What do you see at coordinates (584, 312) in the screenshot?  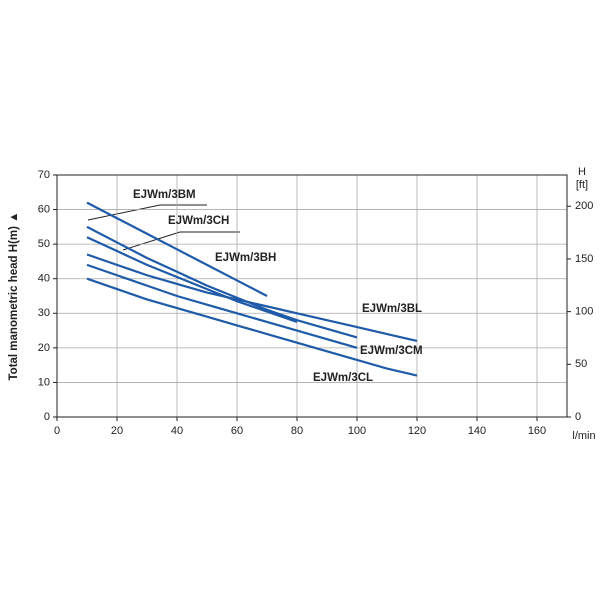 I see `y2-tick-label: 100` at bounding box center [584, 312].